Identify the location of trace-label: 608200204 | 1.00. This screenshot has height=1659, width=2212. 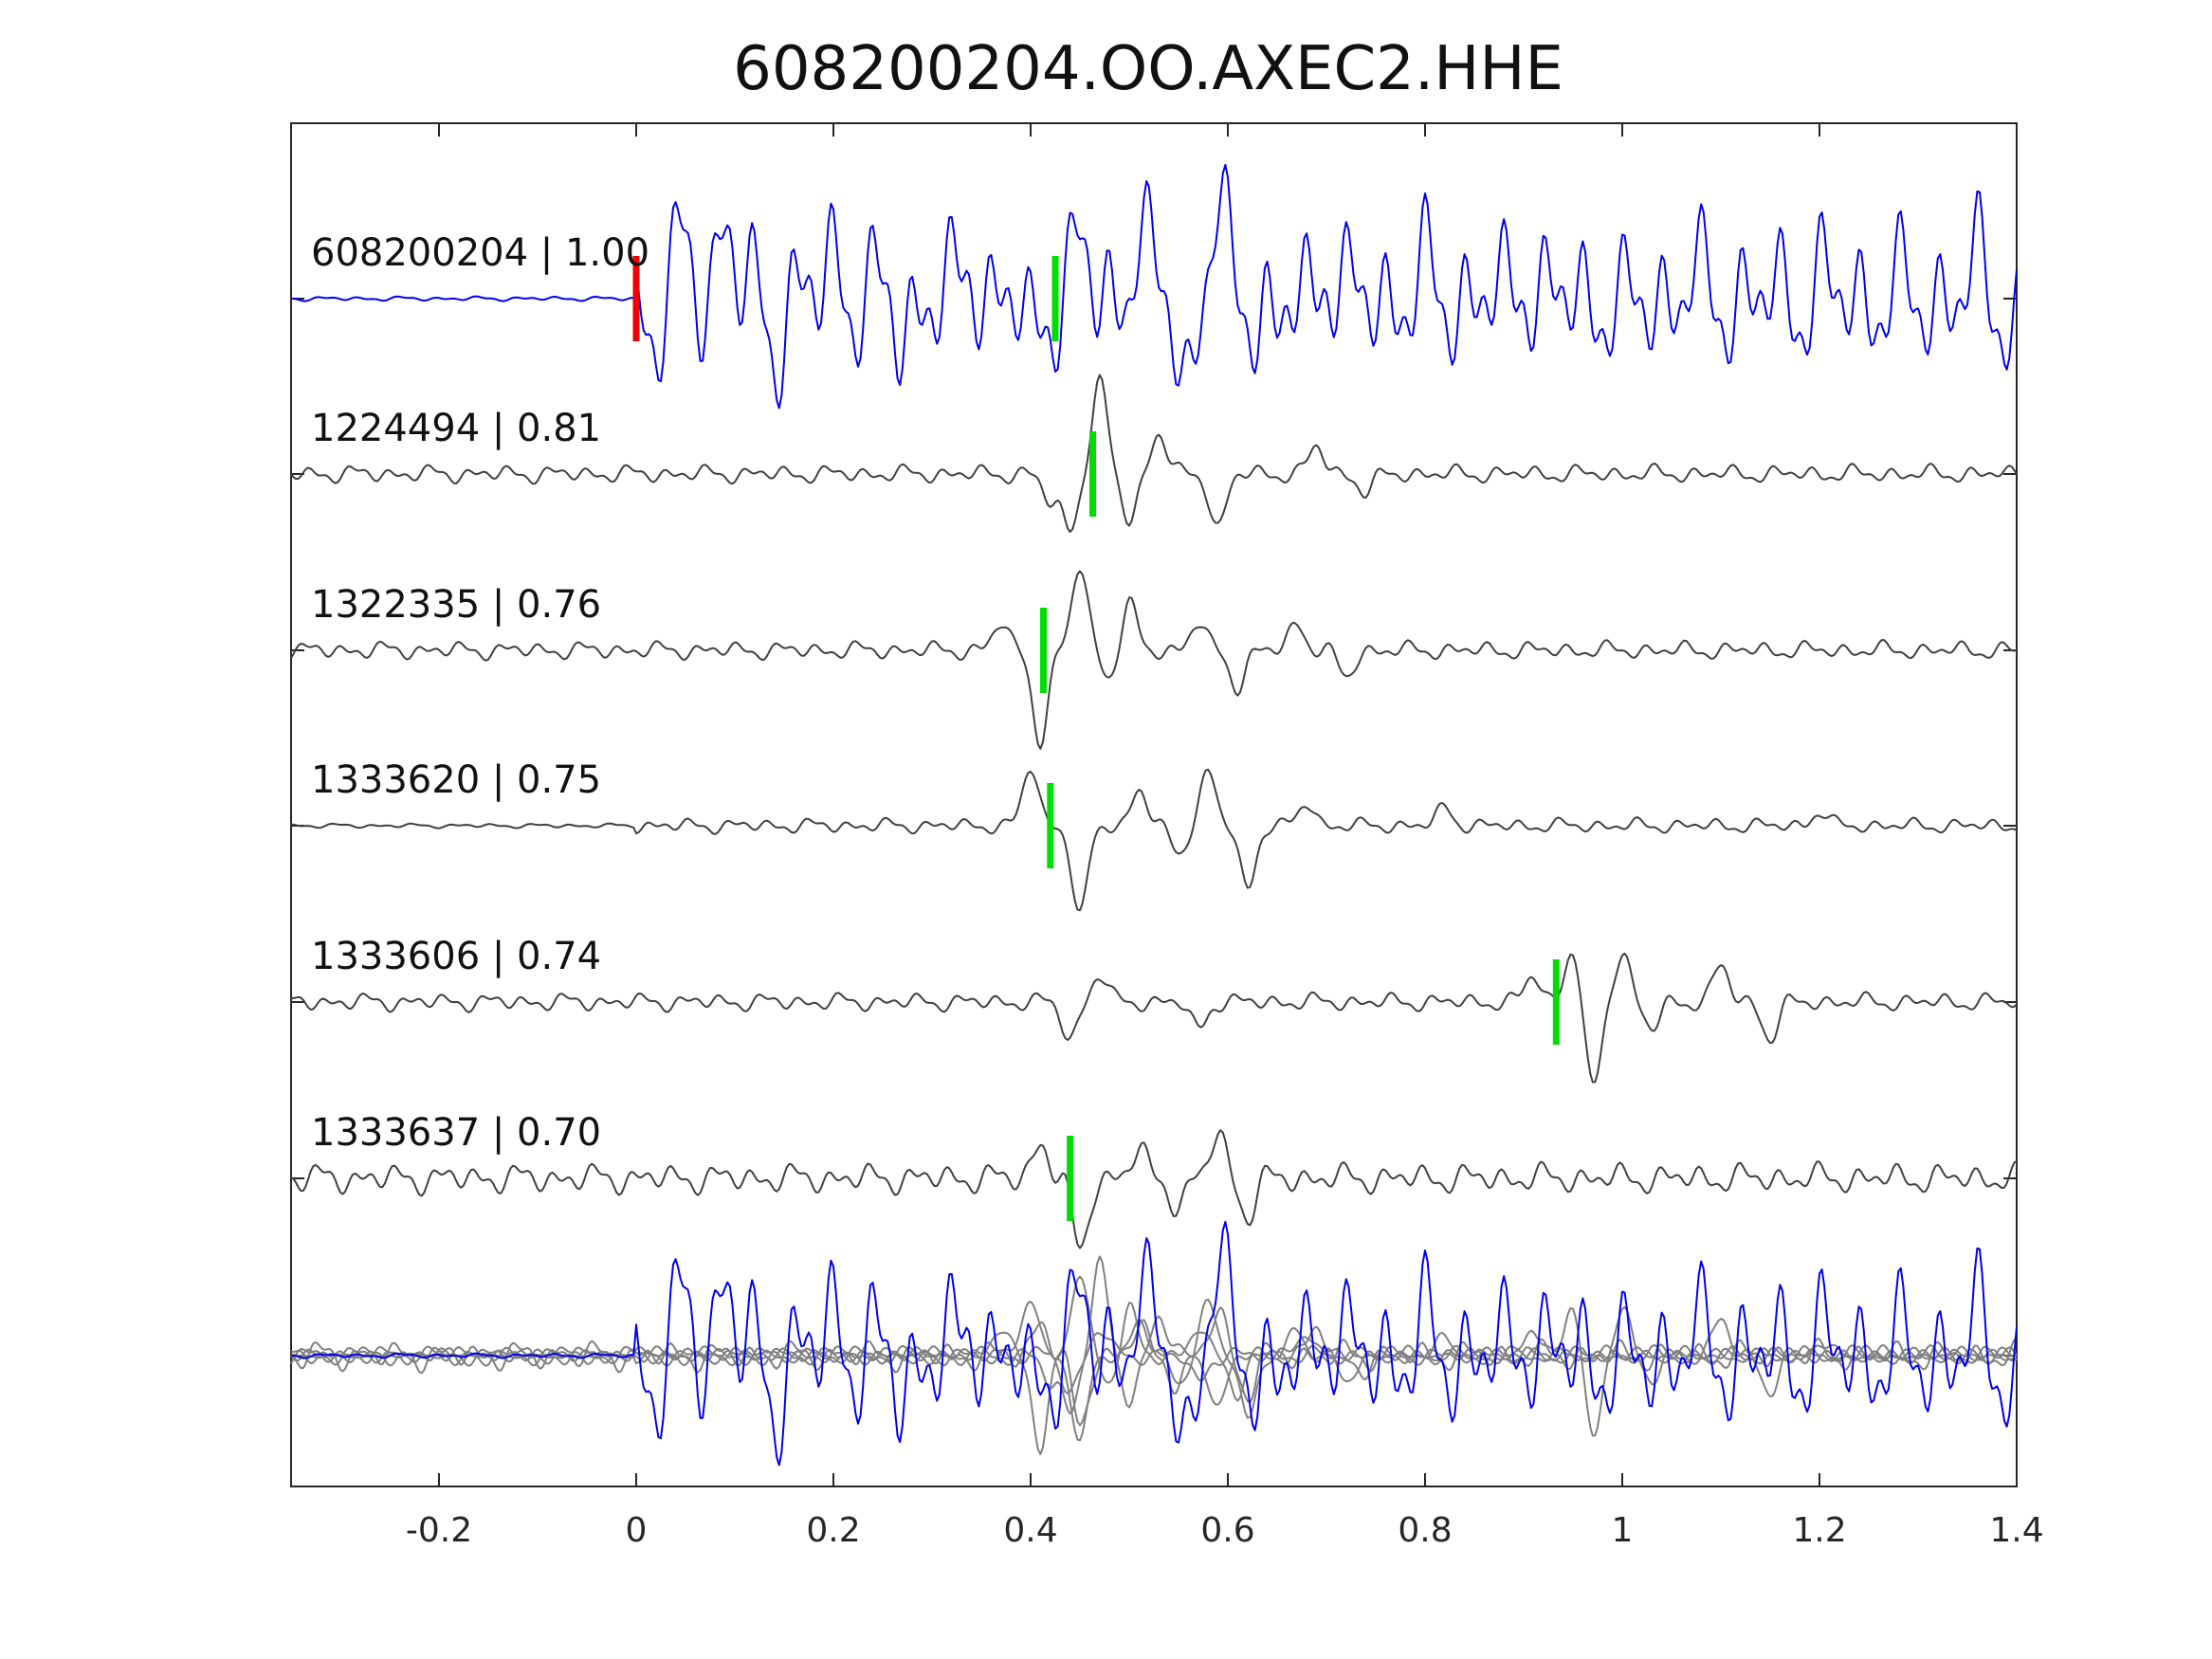
(480, 253).